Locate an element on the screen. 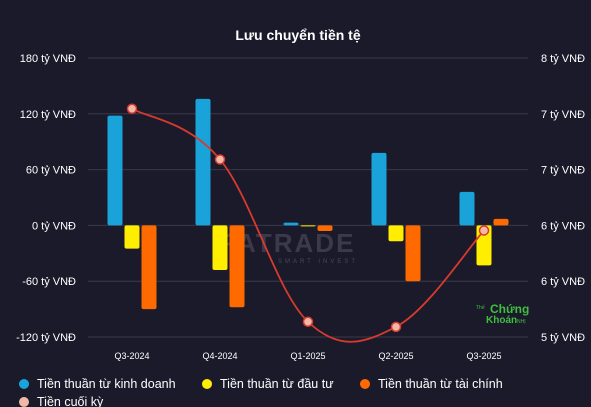 This screenshot has width=591, height=407. left-tick-label: 120 tỷ VNĐ is located at coordinates (48, 115).